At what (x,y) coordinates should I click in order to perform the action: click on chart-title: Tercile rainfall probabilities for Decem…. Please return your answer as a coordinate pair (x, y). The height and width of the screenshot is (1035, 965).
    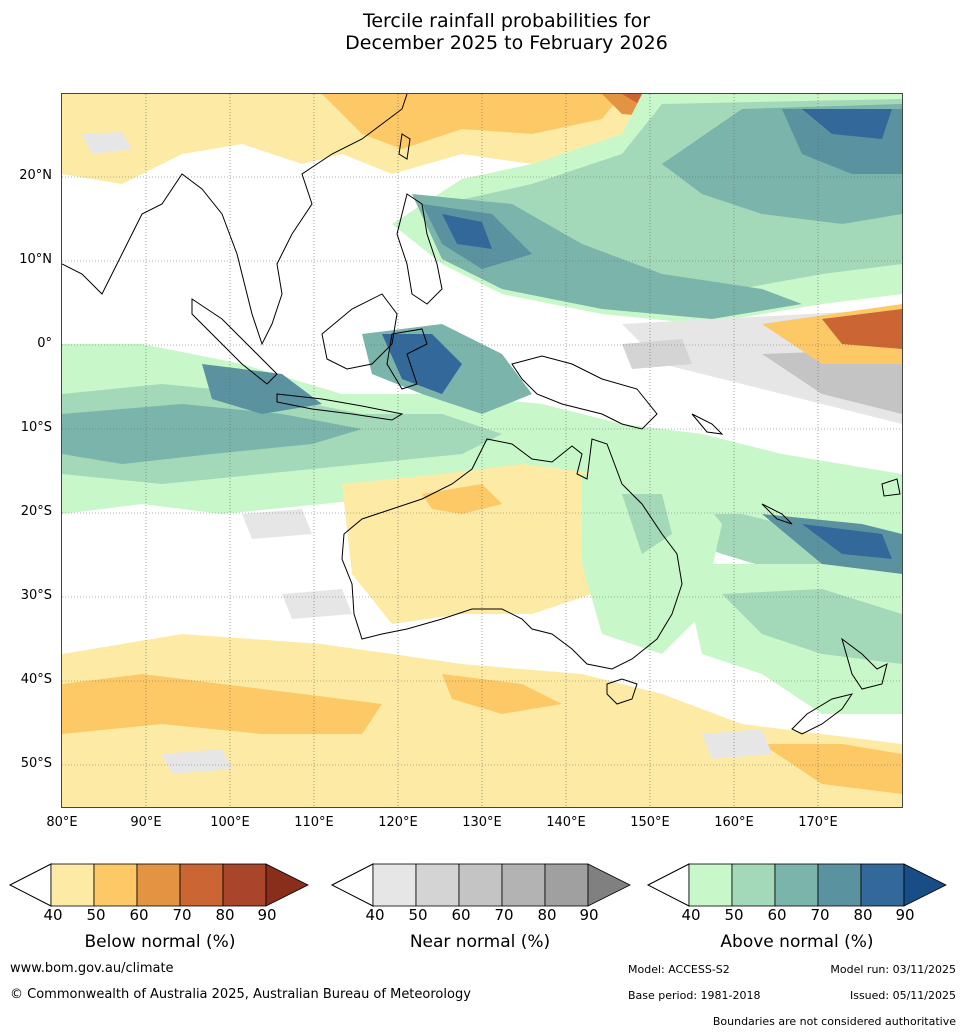
    Looking at the image, I should click on (482, 32).